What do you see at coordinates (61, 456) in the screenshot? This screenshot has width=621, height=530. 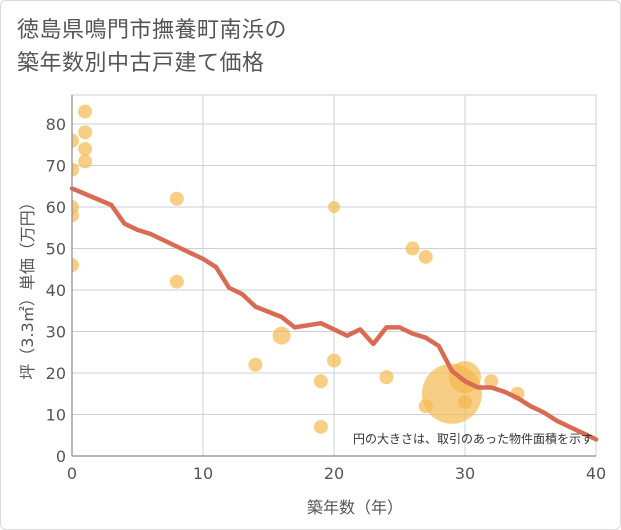 I see `y-tick-label: 0` at bounding box center [61, 456].